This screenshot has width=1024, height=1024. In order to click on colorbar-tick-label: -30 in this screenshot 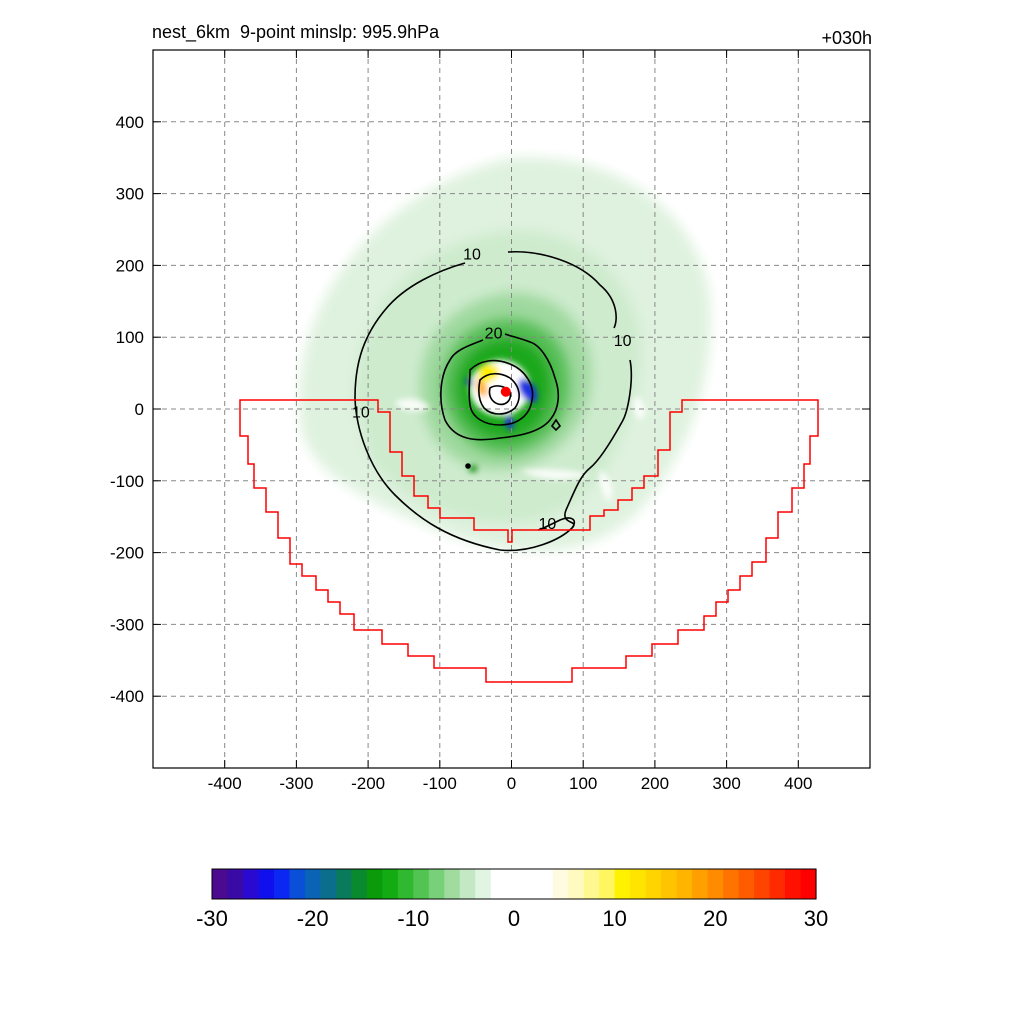, I will do `click(212, 918)`.